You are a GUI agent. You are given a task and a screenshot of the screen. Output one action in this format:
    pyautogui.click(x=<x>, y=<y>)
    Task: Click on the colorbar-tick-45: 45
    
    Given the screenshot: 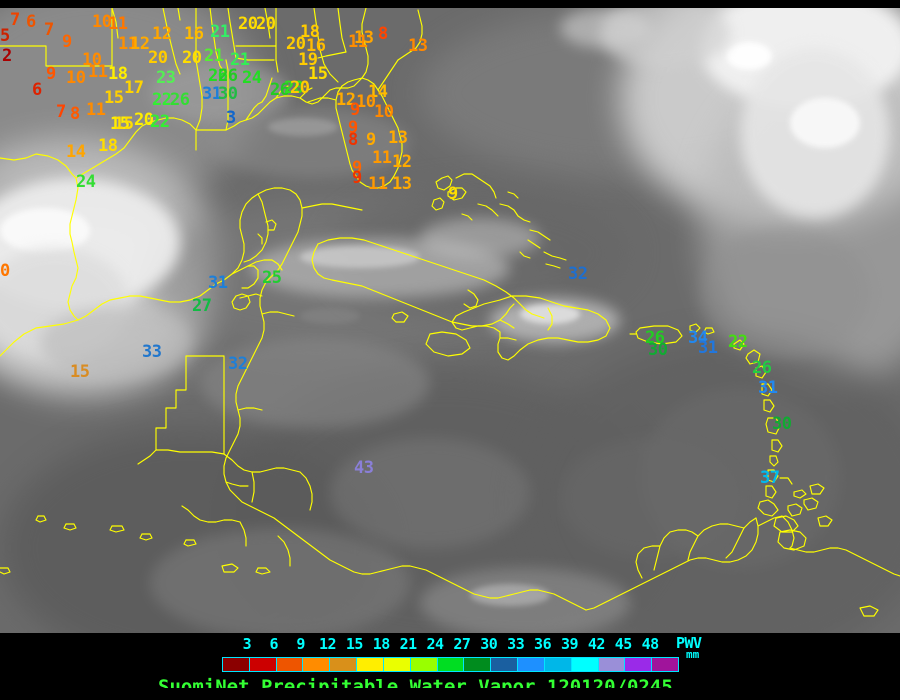 What is the action you would take?
    pyautogui.click(x=623, y=644)
    